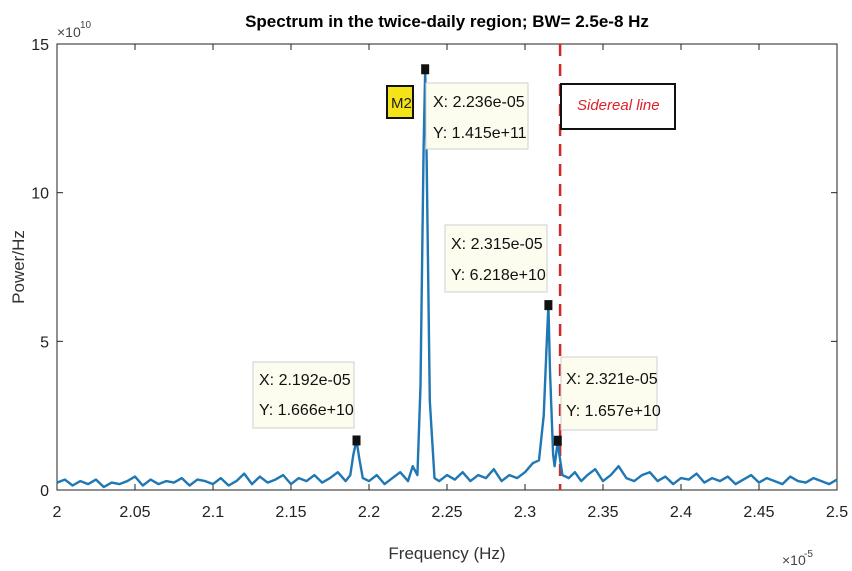  Describe the element at coordinates (525, 512) in the screenshot. I see `x-tick-label: 2.3` at that location.